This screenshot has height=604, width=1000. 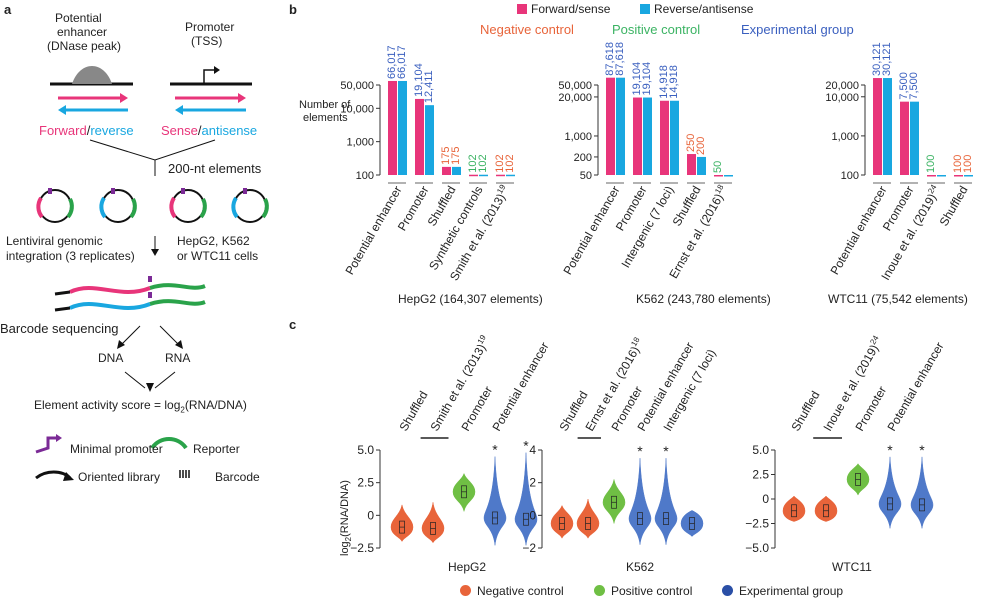 I want to click on violin-category-label: Shuffled, so click(x=805, y=411).